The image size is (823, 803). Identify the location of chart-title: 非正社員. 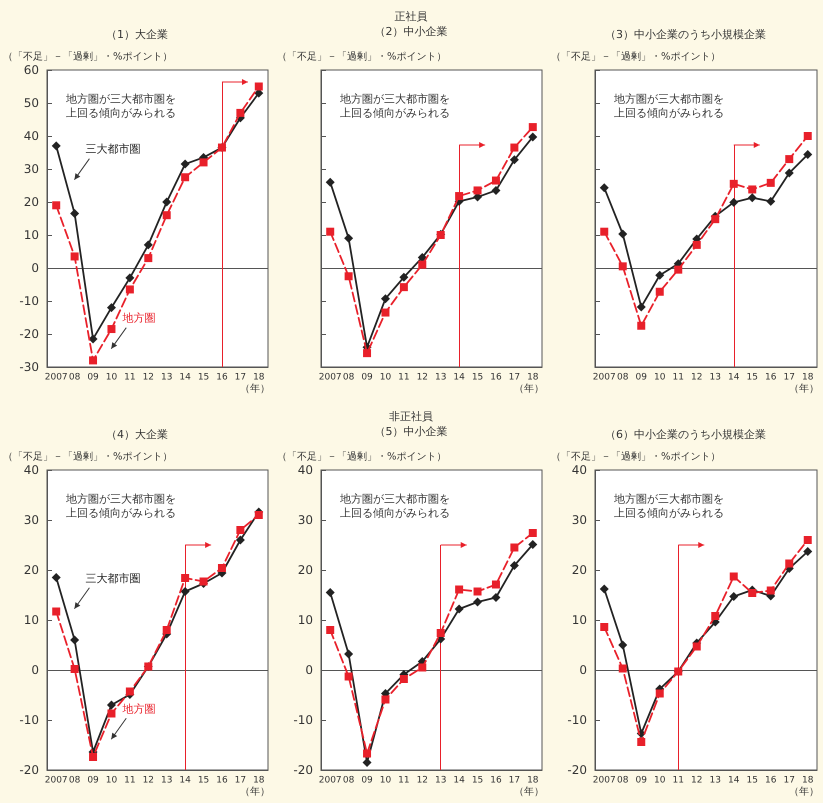
(411, 416).